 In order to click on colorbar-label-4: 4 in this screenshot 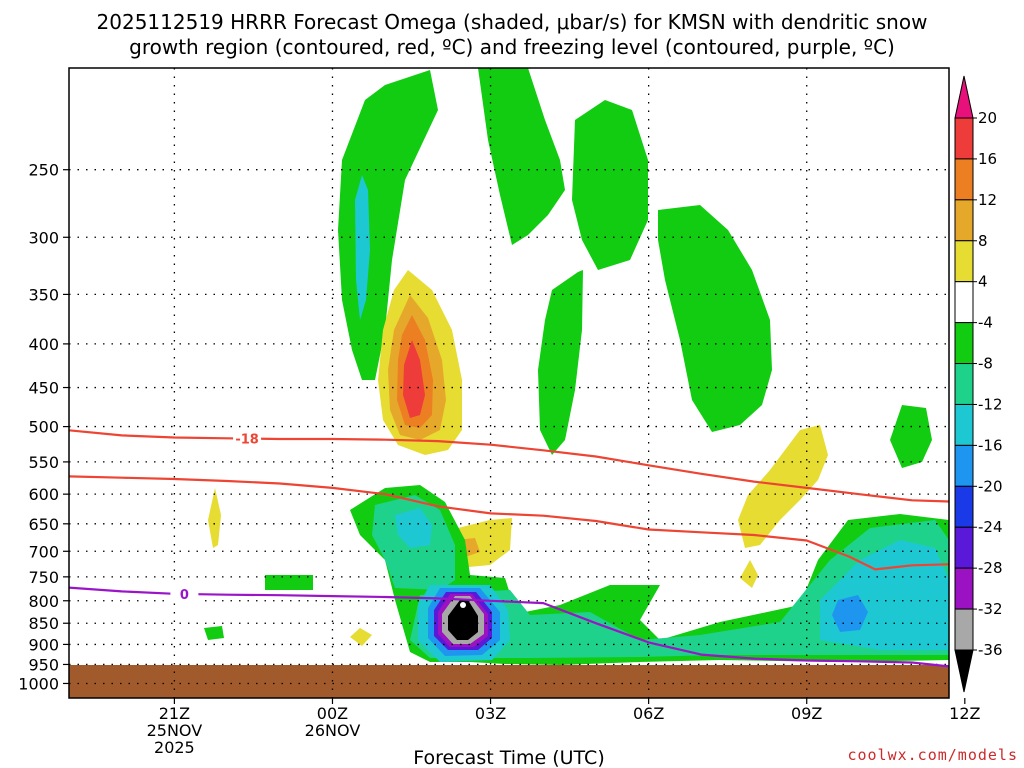, I will do `click(983, 282)`.